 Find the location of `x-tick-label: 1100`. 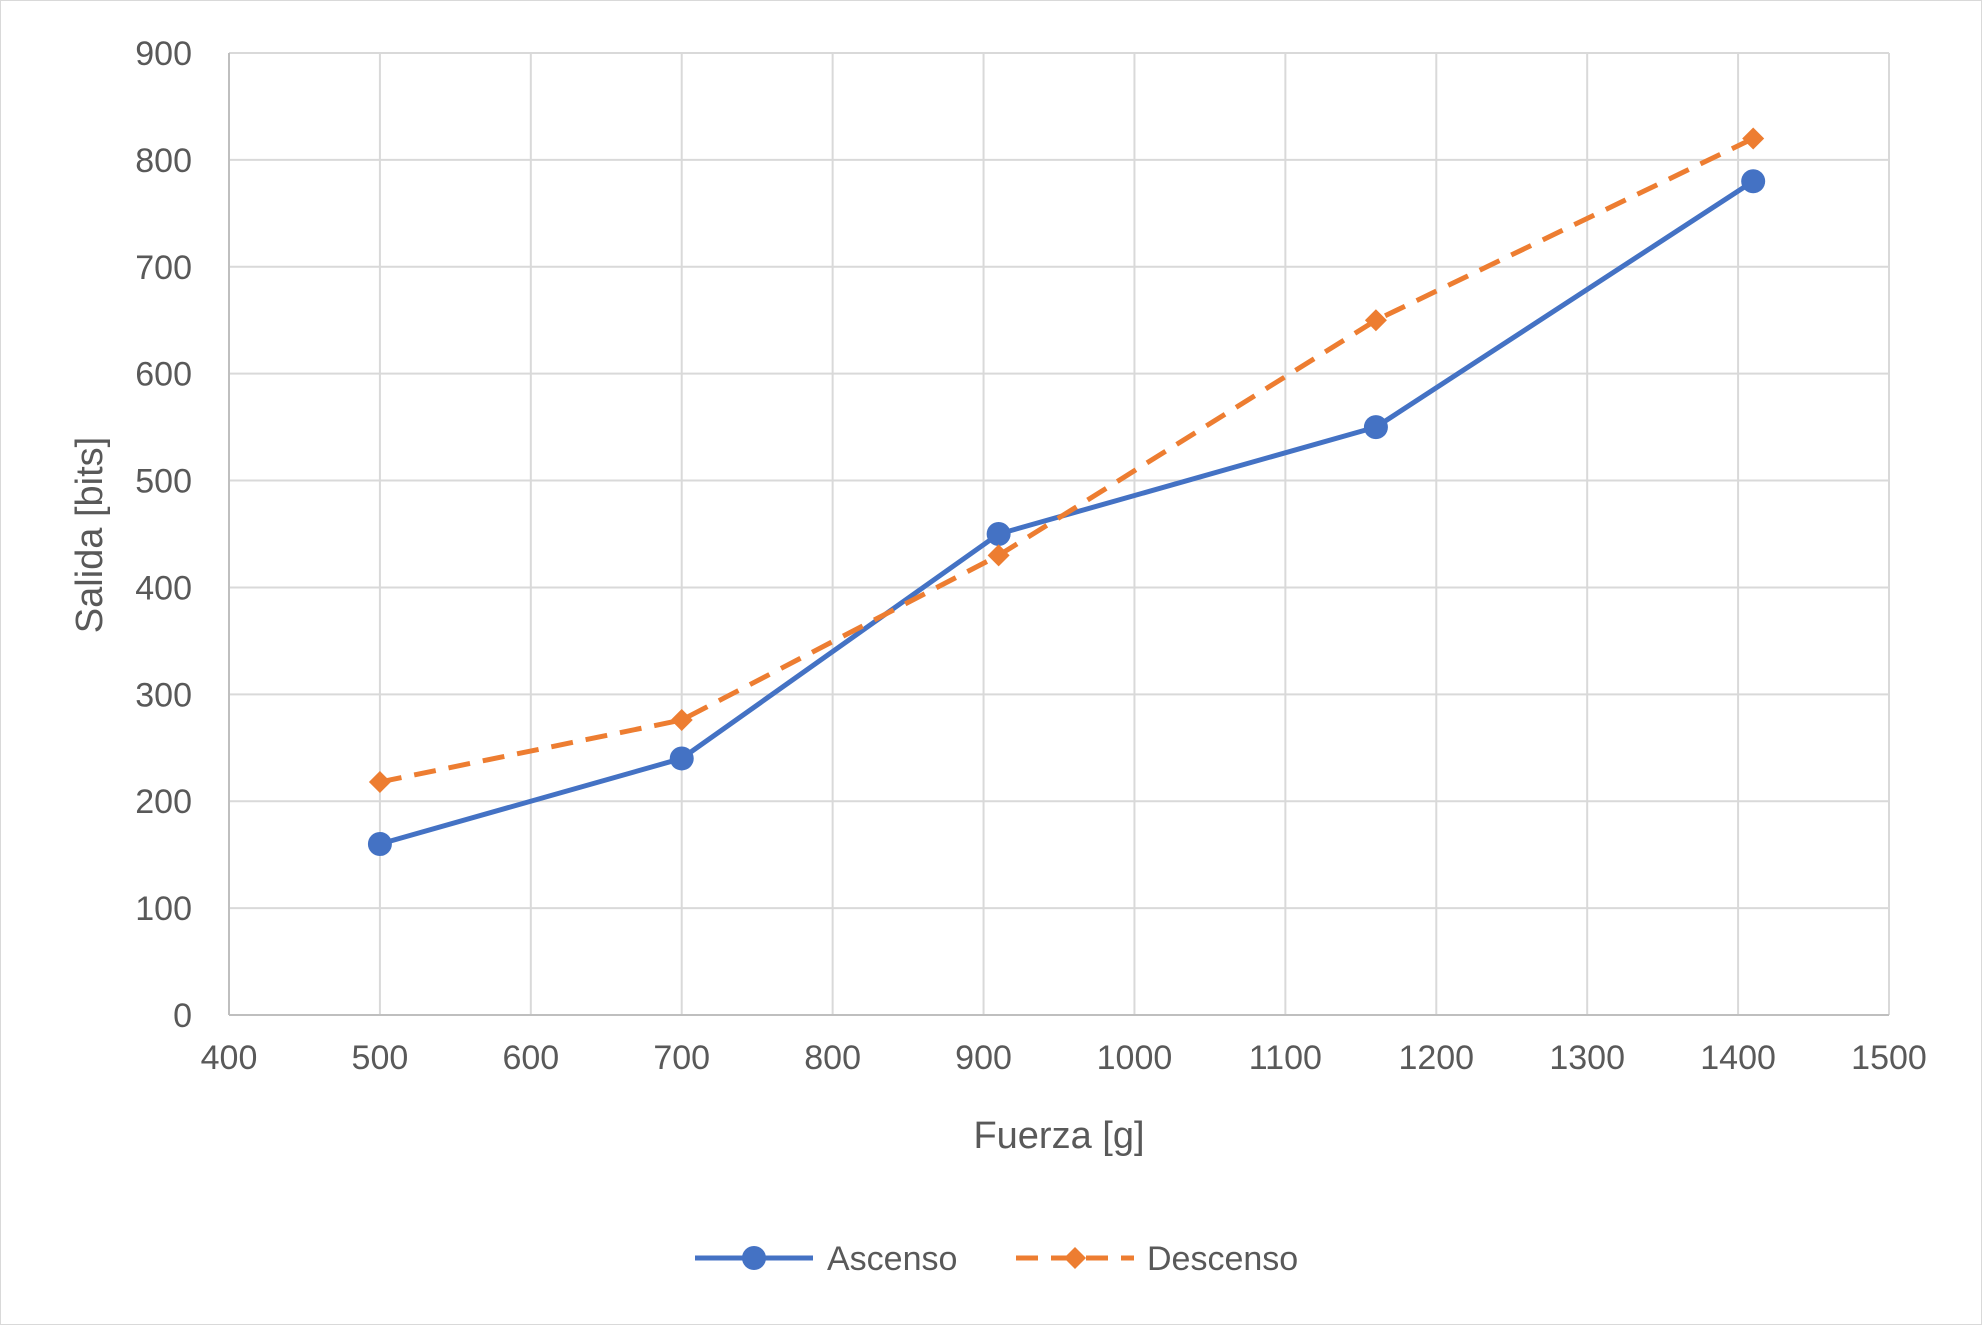

x-tick-label: 1100 is located at coordinates (1285, 1058).